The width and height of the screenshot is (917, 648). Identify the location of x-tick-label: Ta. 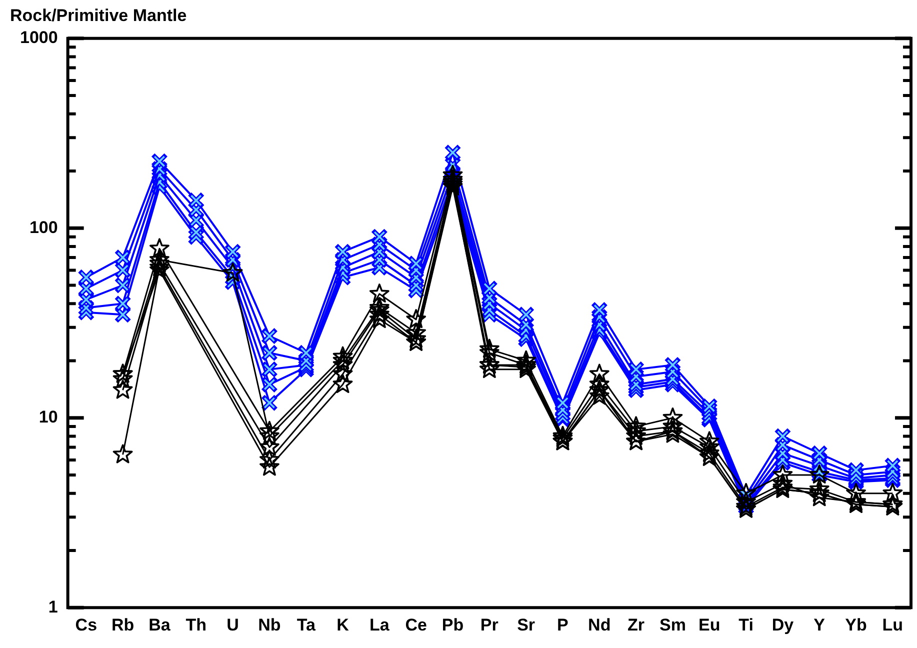
(306, 624).